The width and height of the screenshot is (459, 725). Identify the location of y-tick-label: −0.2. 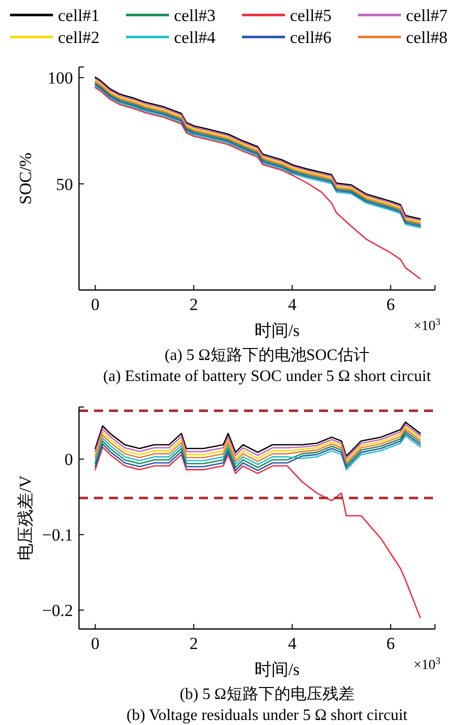
(57, 610).